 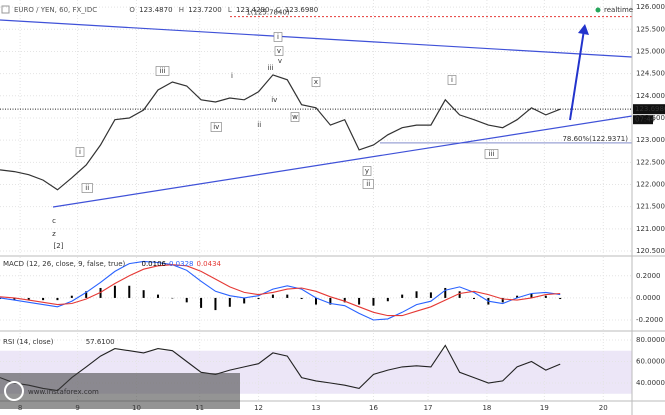 What do you see at coordinates (650, 96) in the screenshot?
I see `y-tick-label: 124.0000` at bounding box center [650, 96].